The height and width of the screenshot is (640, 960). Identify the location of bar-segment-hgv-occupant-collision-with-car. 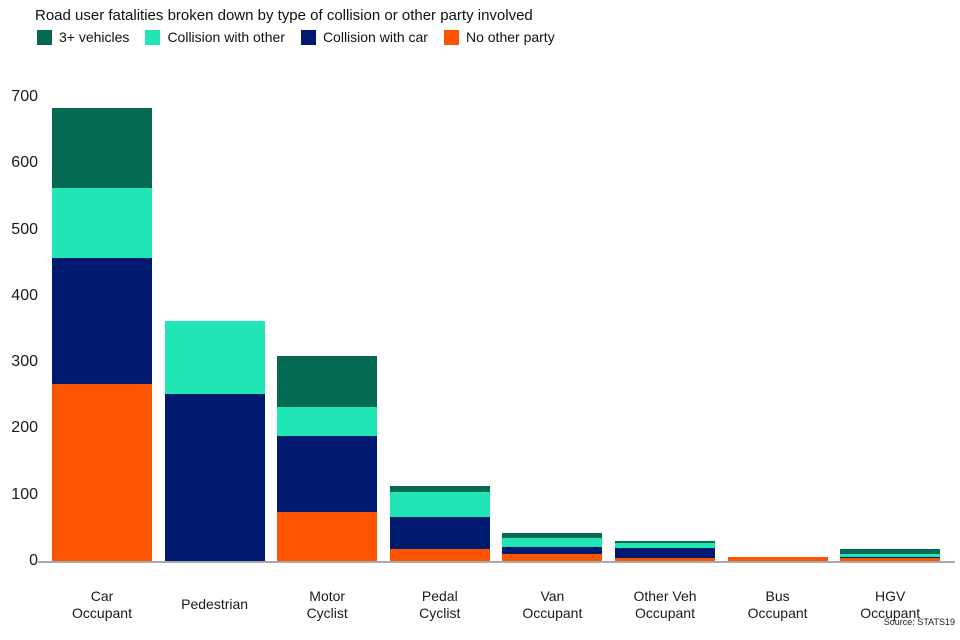
(890, 558).